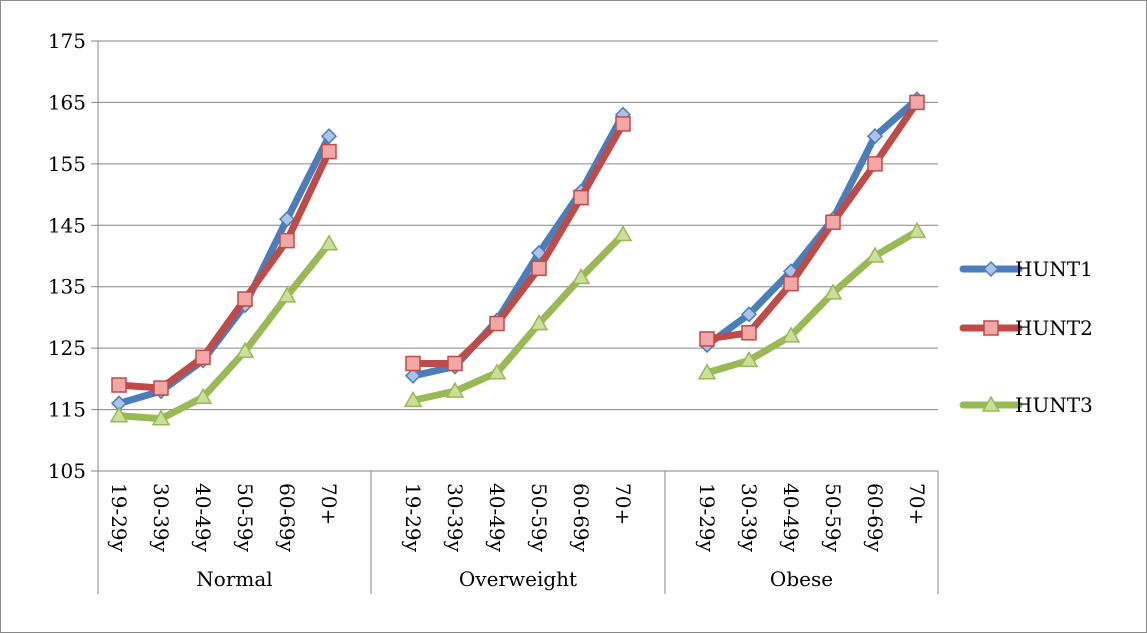 The height and width of the screenshot is (634, 1147). I want to click on group-label: Overweight, so click(518, 579).